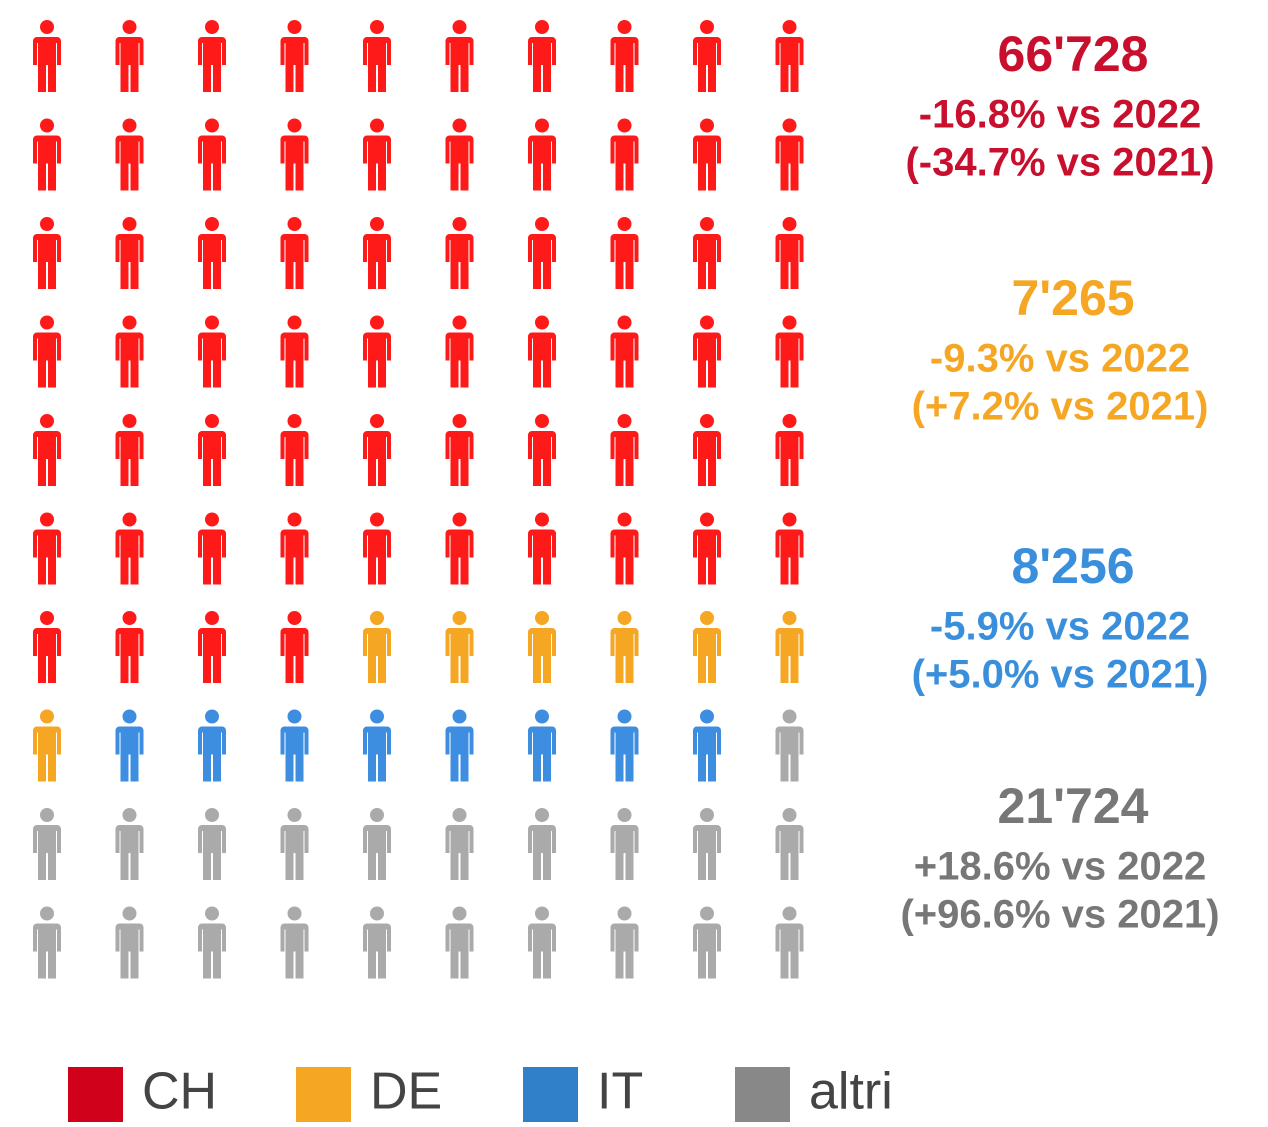 The image size is (1268, 1127). What do you see at coordinates (1059, 163) in the screenshot?
I see `change-2021: (-34.7% vs 2021)` at bounding box center [1059, 163].